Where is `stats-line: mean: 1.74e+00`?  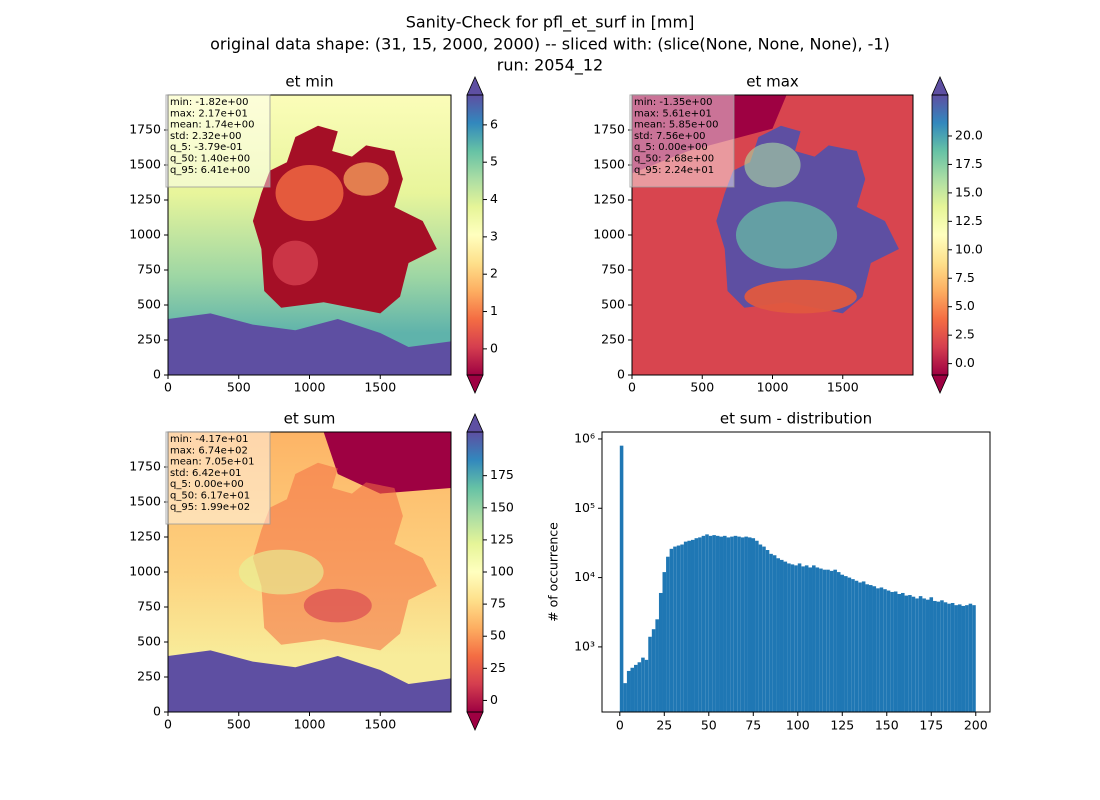 stats-line: mean: 1.74e+00 is located at coordinates (212, 125).